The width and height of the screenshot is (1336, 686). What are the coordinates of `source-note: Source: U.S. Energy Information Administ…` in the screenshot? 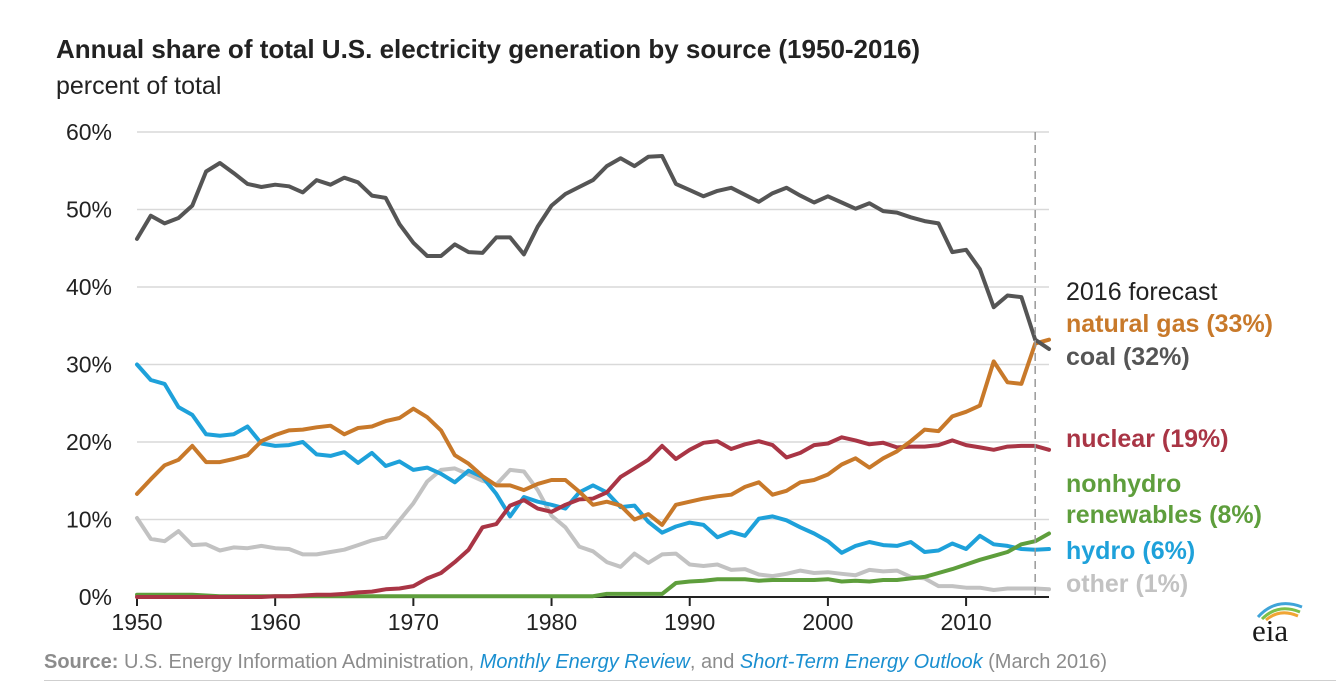 It's located at (575, 662).